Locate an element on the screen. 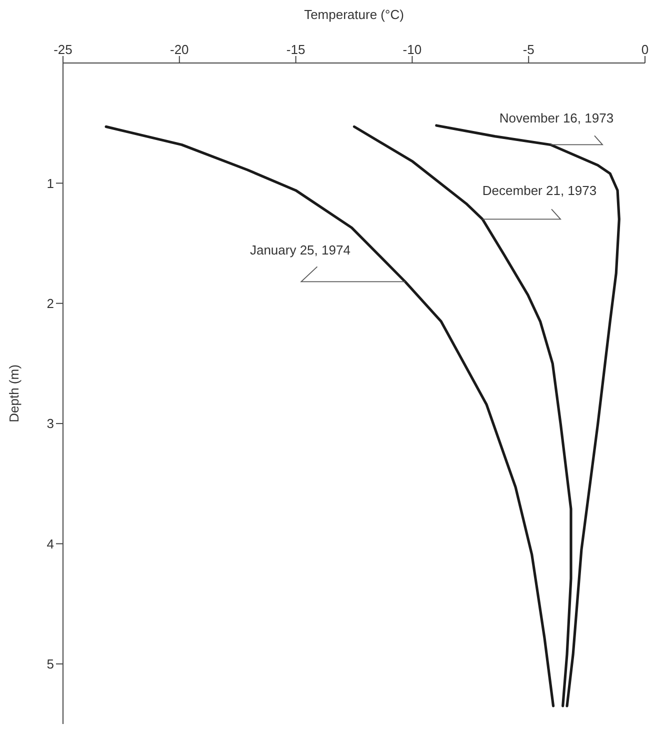  x-tick-label: -25 is located at coordinates (63, 49).